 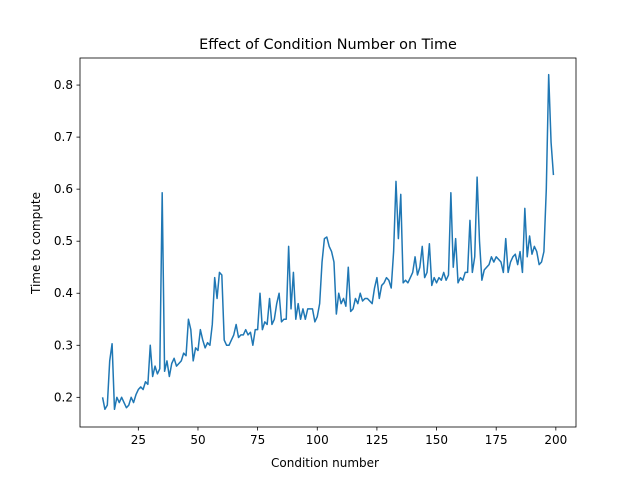 I want to click on x-tick-label: 200, so click(x=555, y=440).